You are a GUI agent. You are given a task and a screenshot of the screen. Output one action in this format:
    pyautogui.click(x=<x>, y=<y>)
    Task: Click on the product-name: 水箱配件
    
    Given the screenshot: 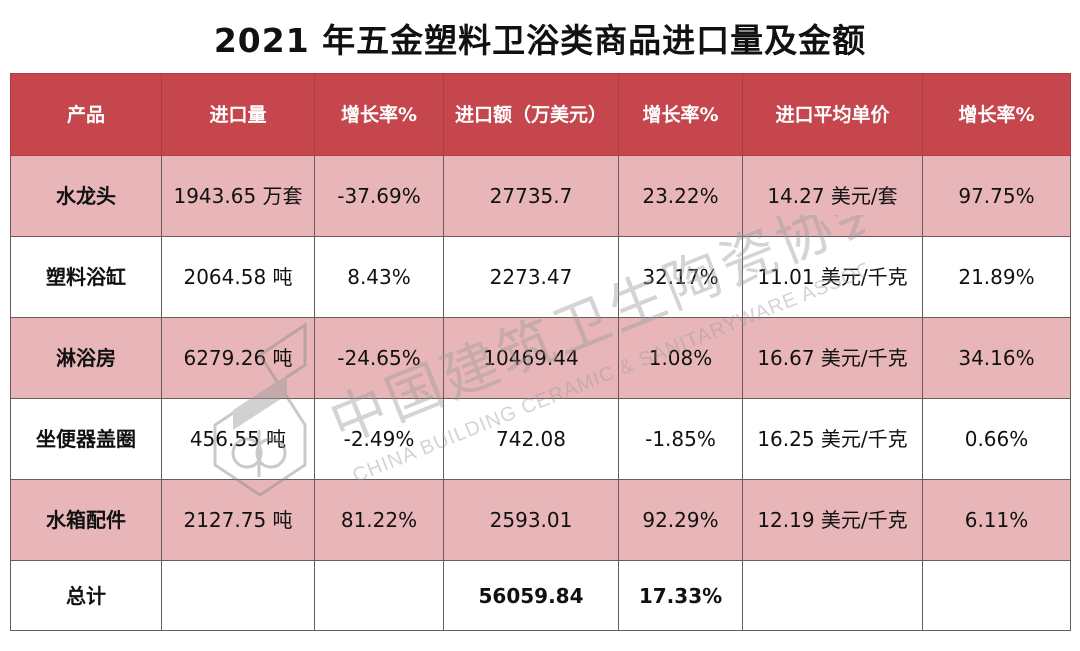 What is the action you would take?
    pyautogui.click(x=86, y=520)
    